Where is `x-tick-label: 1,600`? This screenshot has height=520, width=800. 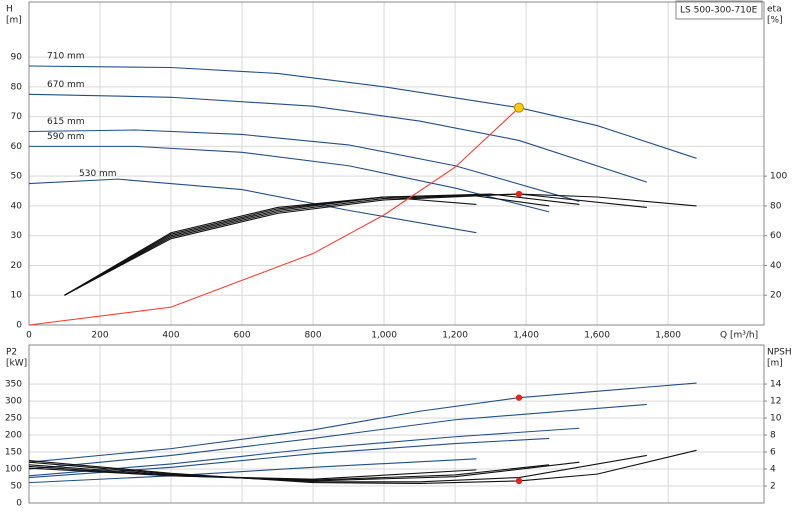 x-tick-label: 1,600 is located at coordinates (597, 336).